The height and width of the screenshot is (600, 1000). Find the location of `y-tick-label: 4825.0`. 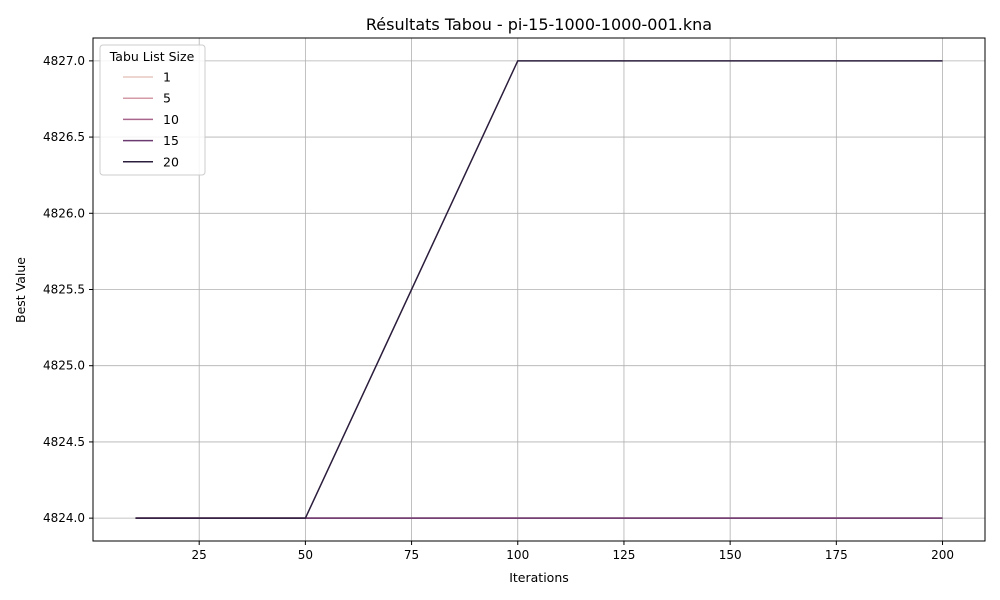

y-tick-label: 4825.0 is located at coordinates (64, 366).